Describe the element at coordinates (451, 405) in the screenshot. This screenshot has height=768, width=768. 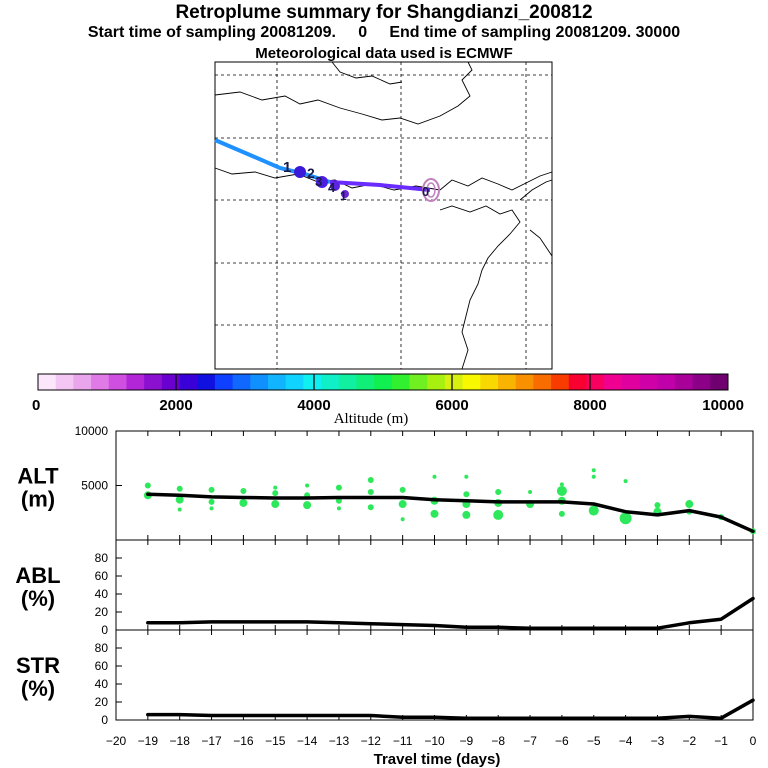
I see `colorbar-tick-label: 6000` at that location.